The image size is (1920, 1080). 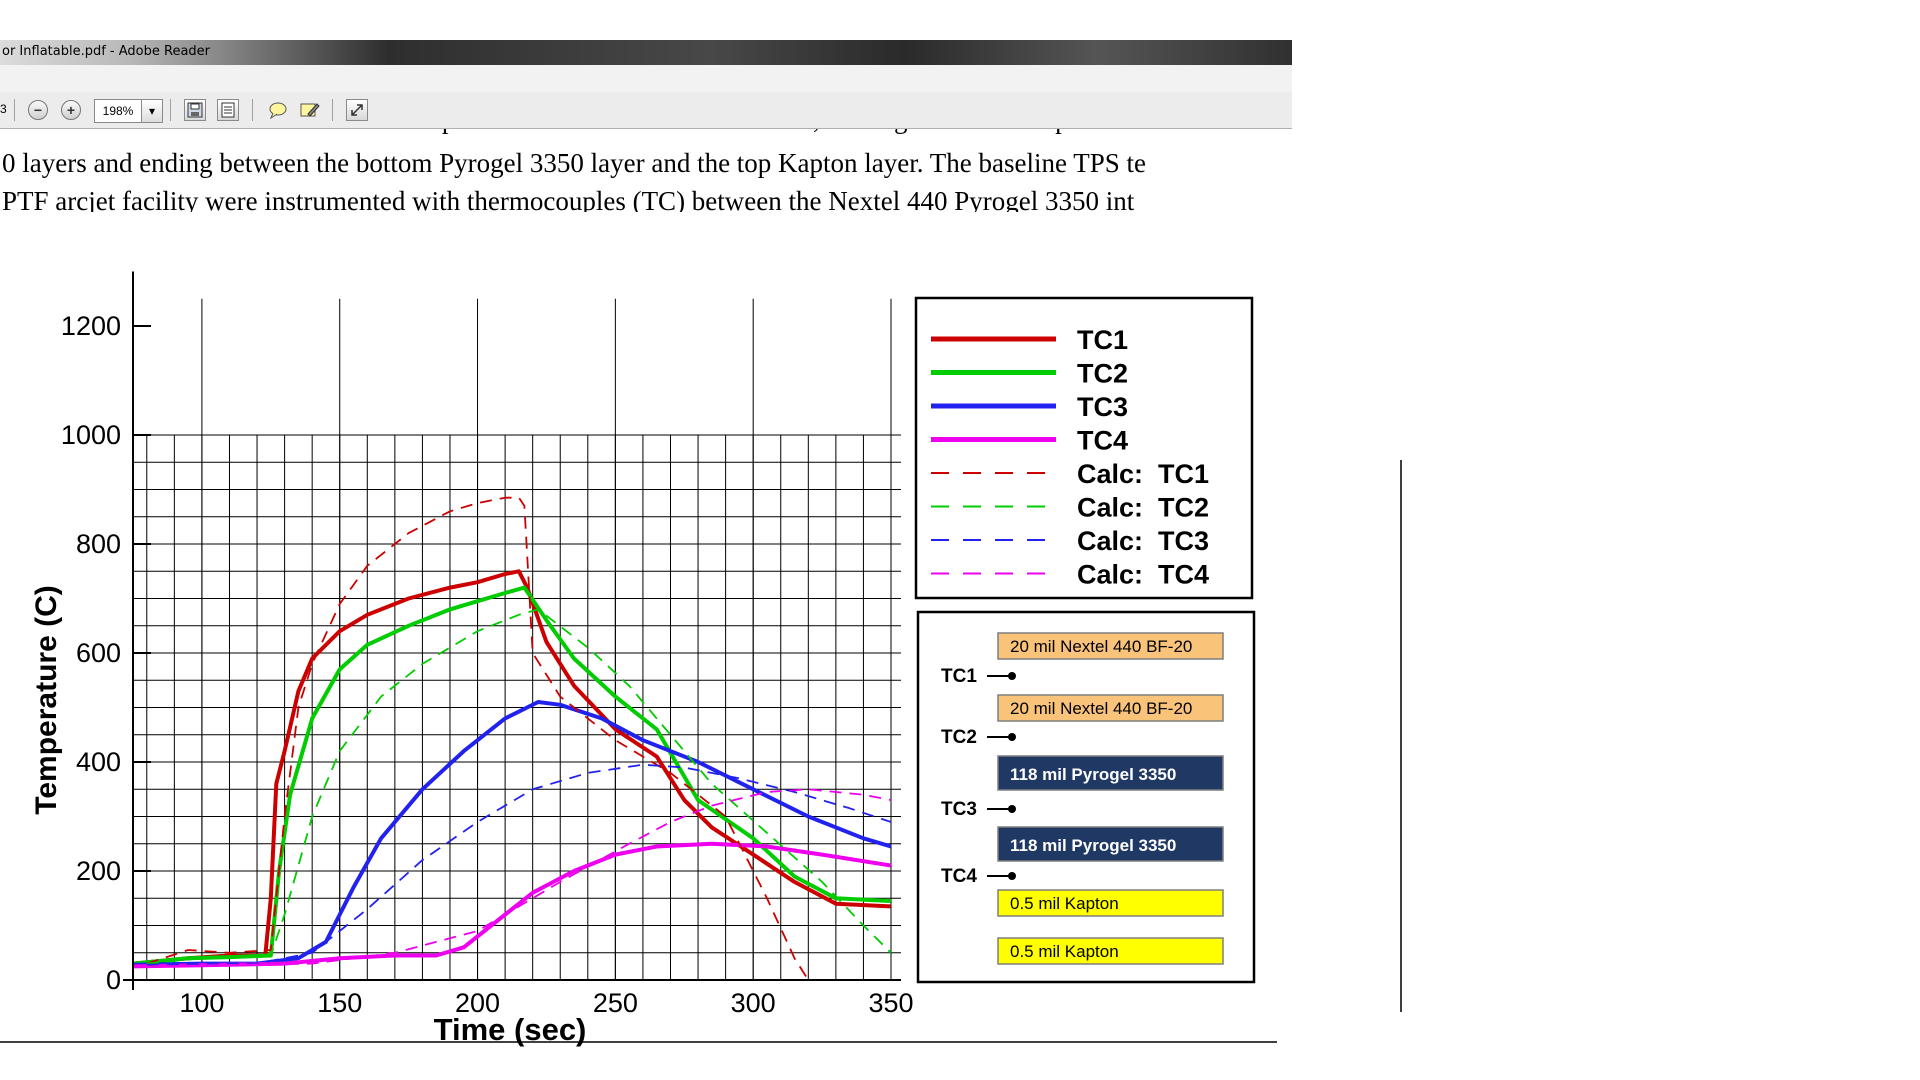 What do you see at coordinates (1143, 508) in the screenshot?
I see `legend-label: Calc: TC2` at bounding box center [1143, 508].